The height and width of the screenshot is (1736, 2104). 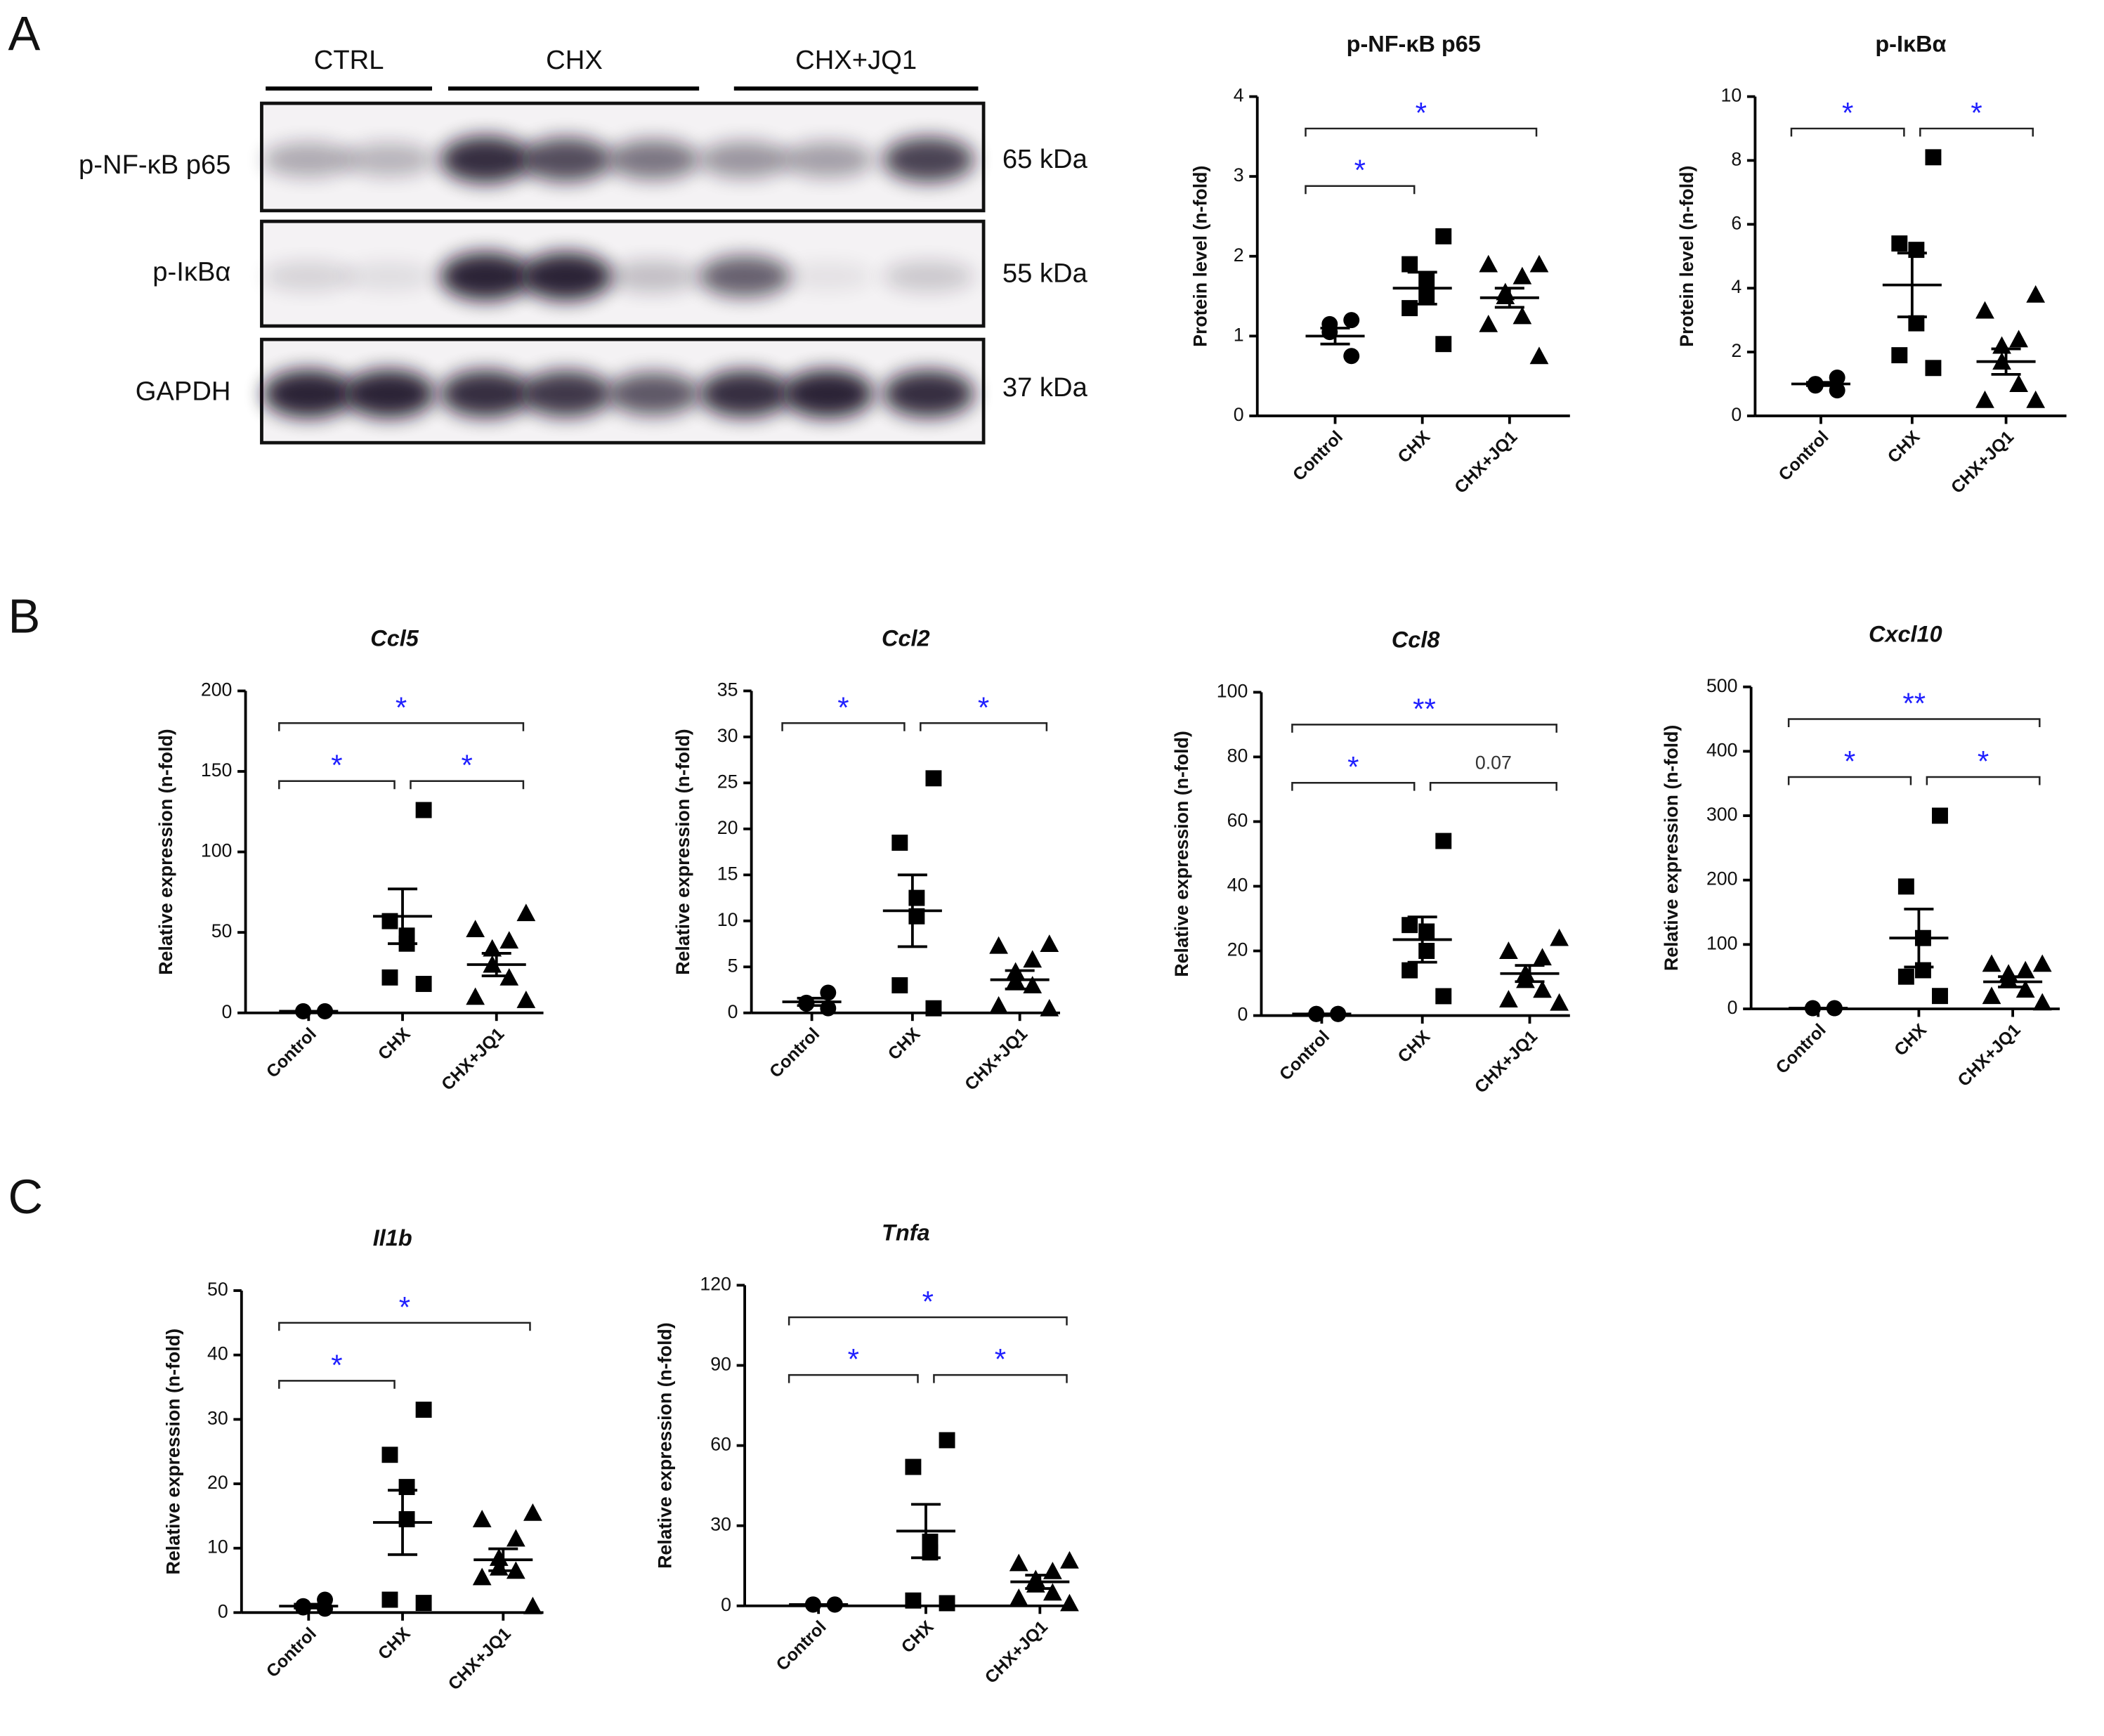 What do you see at coordinates (1200, 256) in the screenshot?
I see `y-axis-label: Protein level (n-fold)` at bounding box center [1200, 256].